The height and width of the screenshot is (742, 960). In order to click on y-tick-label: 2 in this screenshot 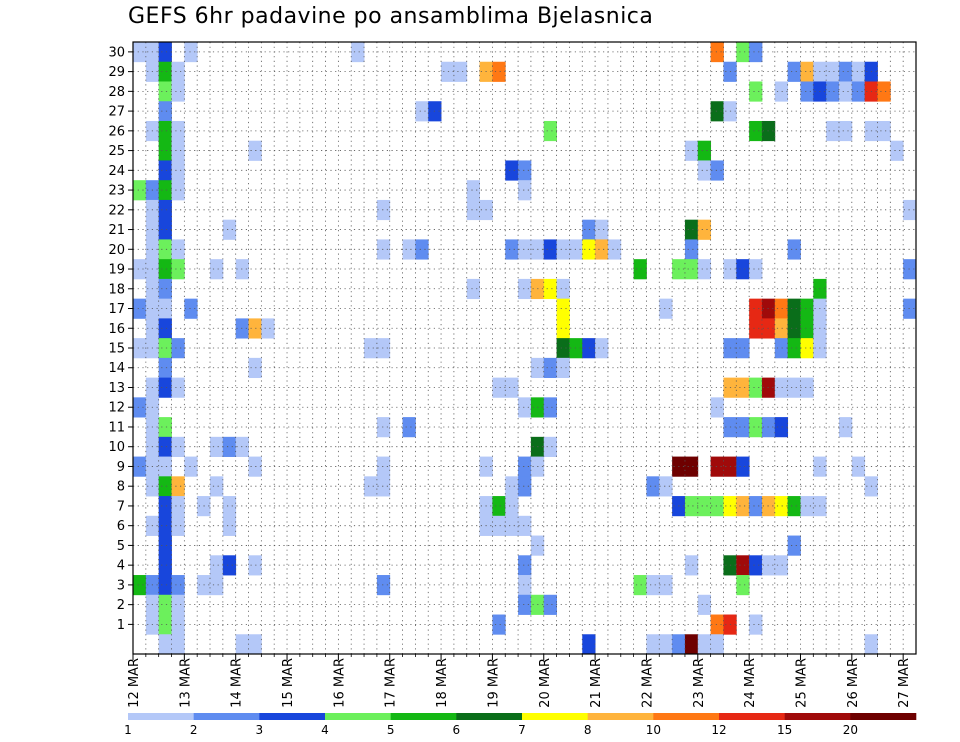, I will do `click(121, 605)`.